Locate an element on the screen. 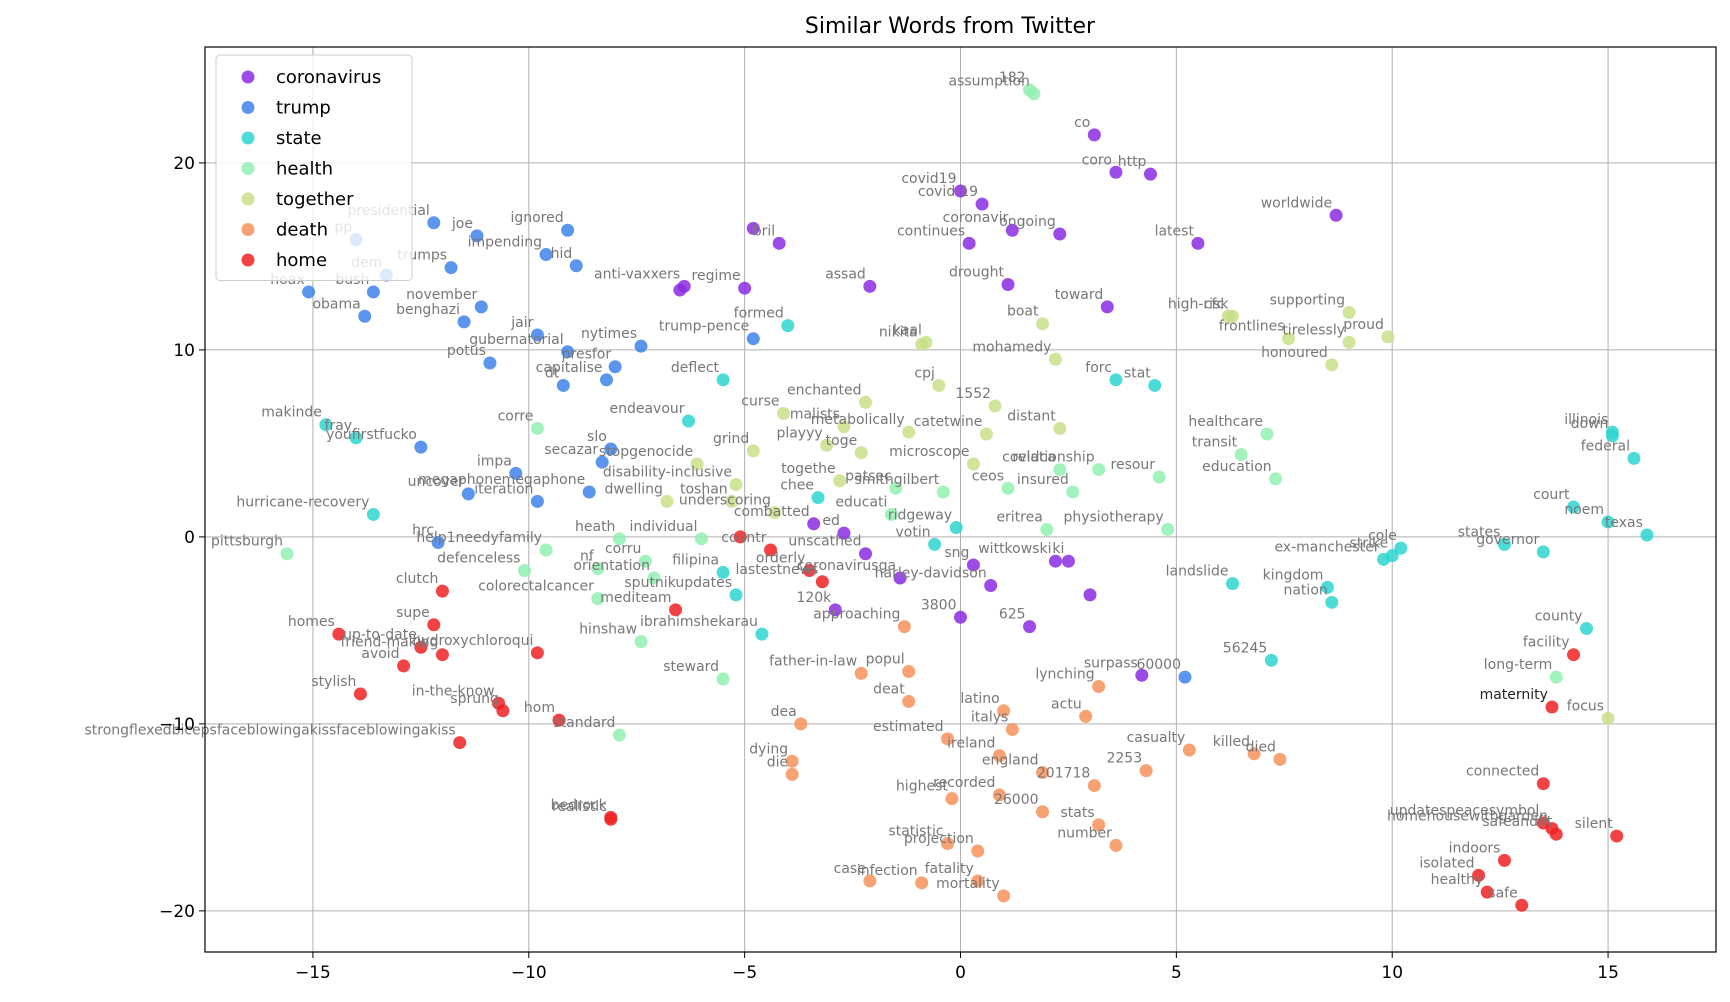 Image resolution: width=1730 pixels, height=1002 pixels. point-label: transit is located at coordinates (1215, 443).